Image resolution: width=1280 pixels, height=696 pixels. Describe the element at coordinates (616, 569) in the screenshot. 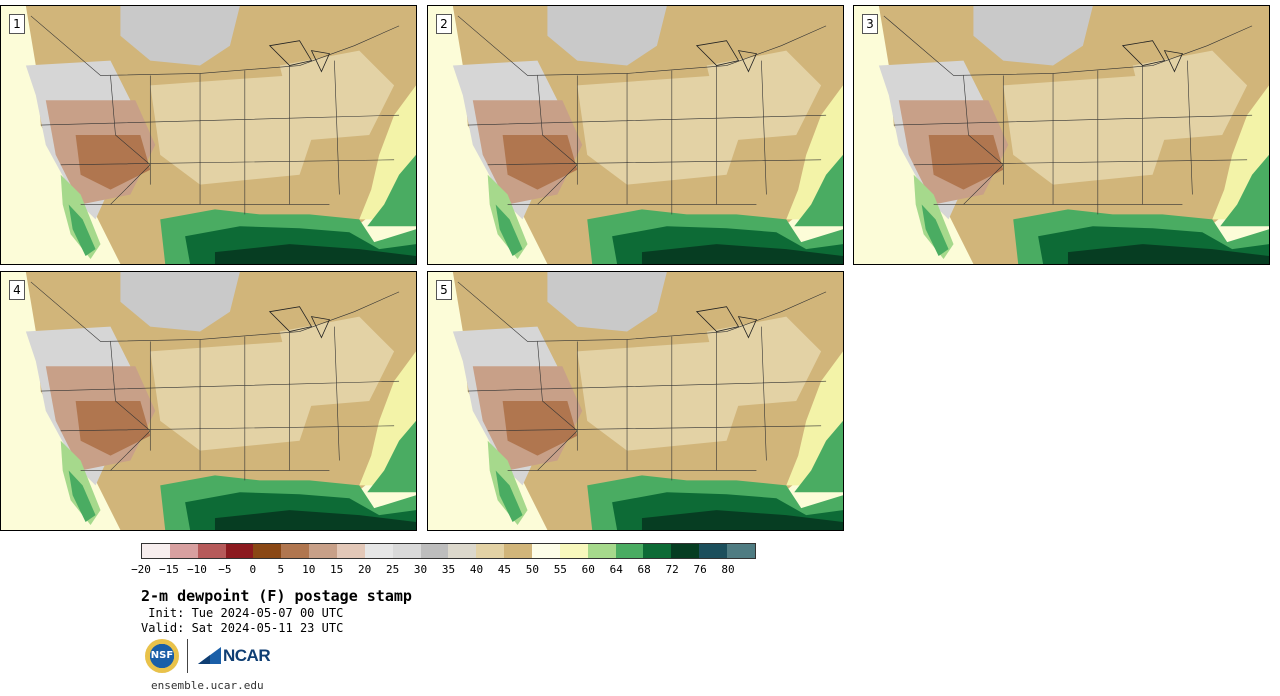

I see `colorbar-tick-label: 64` at that location.